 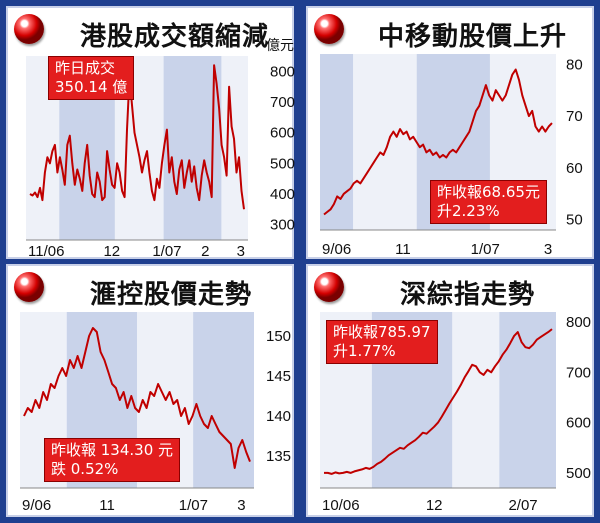 I want to click on annotation-line-1: 昨收報785.97, so click(x=382, y=332).